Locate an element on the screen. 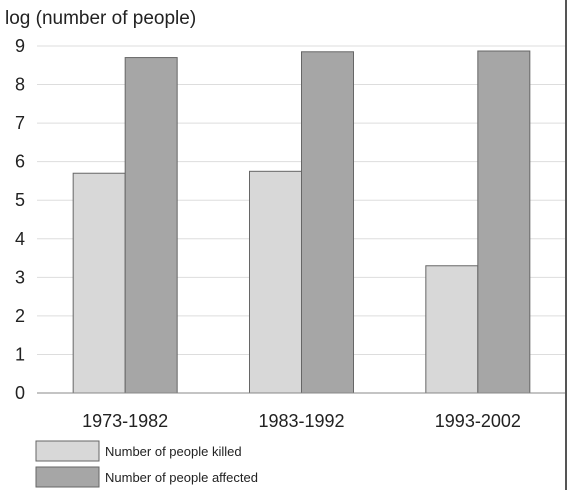 Image resolution: width=576 pixels, height=490 pixels. y-tick-label: 9 is located at coordinates (20, 46).